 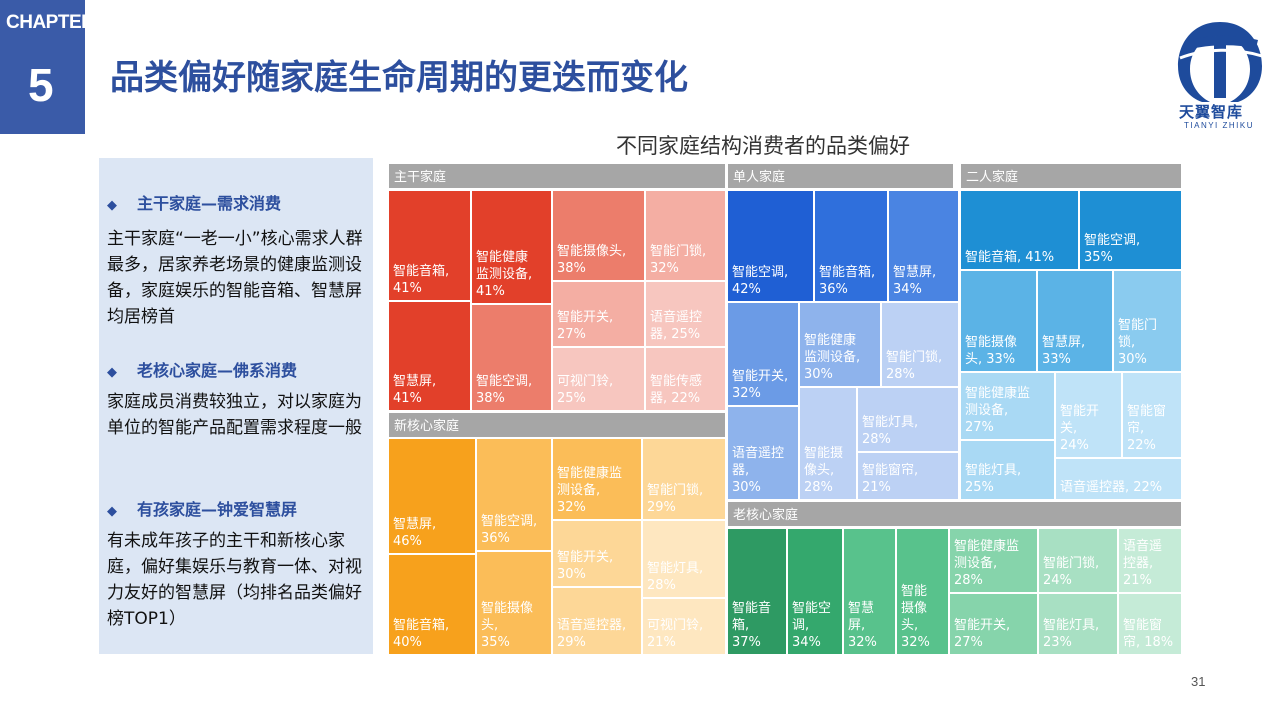 I want to click on treemap-cell-label: 智能窗帘, 22%, so click(x=1146, y=428).